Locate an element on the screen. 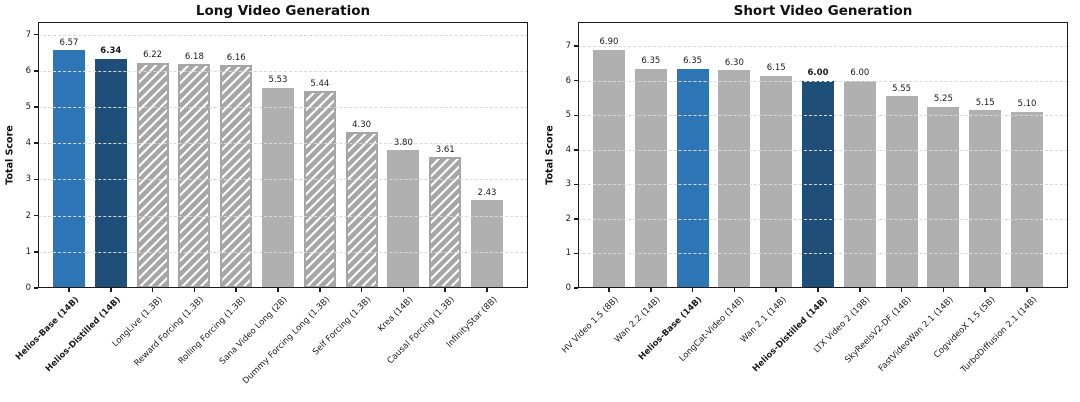 The width and height of the screenshot is (1080, 402). bar-value-label: 3.61 is located at coordinates (445, 149).